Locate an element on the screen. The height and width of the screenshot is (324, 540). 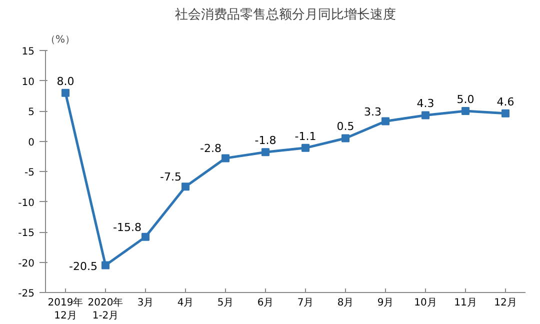
y-tick-label: 0 is located at coordinates (31, 142).